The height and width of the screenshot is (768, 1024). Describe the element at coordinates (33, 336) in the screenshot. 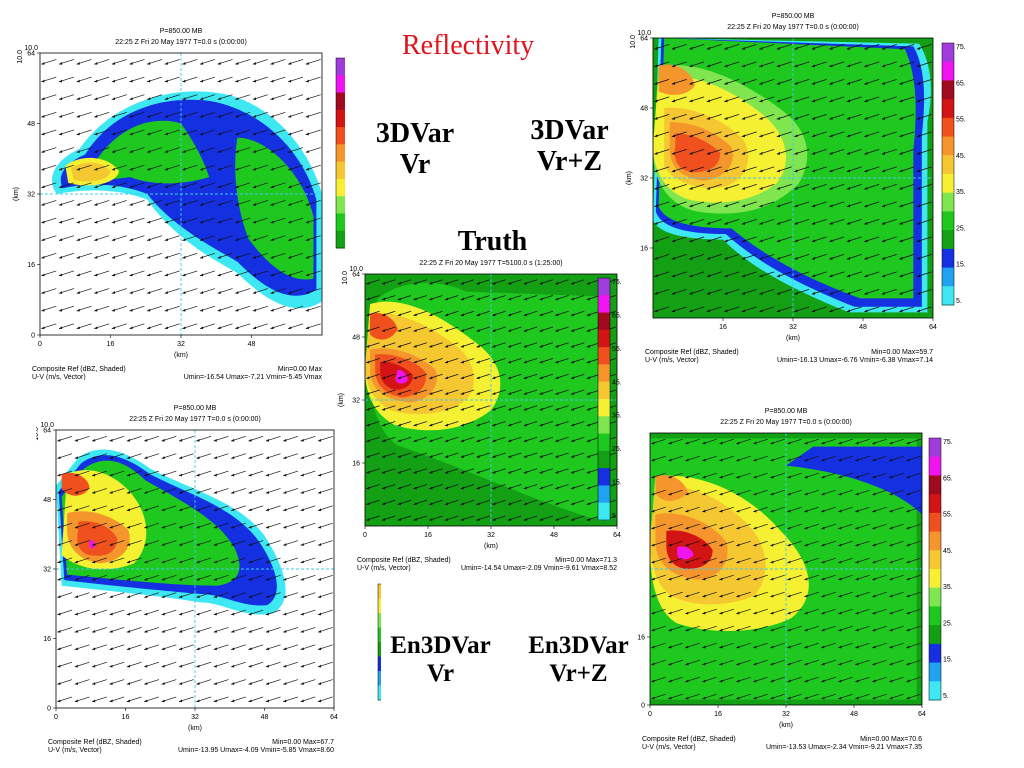

I see `y-tick-label: 0` at that location.